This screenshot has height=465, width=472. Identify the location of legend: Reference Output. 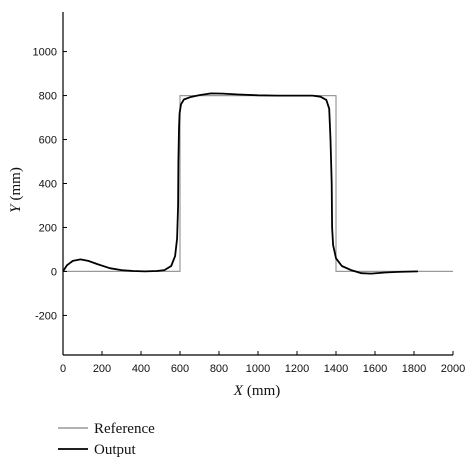
(106, 439).